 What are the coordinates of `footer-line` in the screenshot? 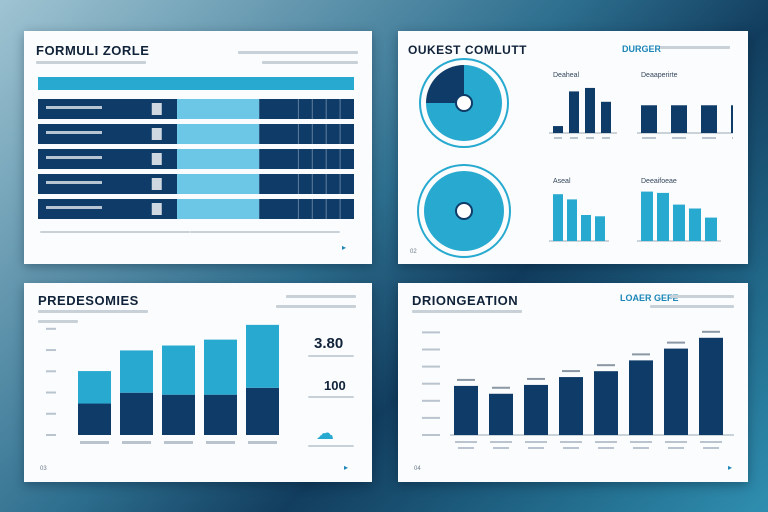 It's located at (265, 232).